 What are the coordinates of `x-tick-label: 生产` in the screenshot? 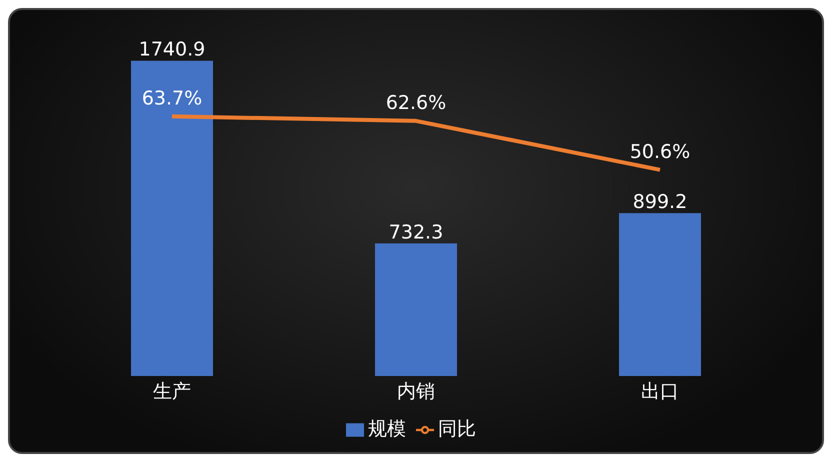 It's located at (172, 391).